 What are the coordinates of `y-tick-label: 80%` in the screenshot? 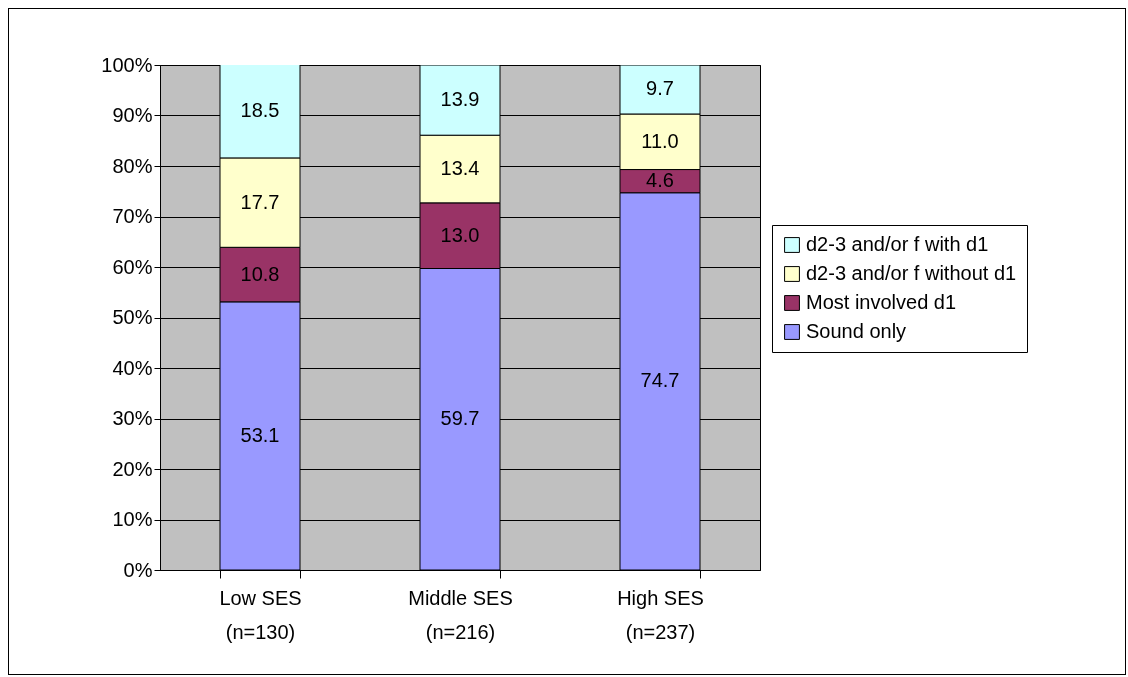 It's located at (132, 165).